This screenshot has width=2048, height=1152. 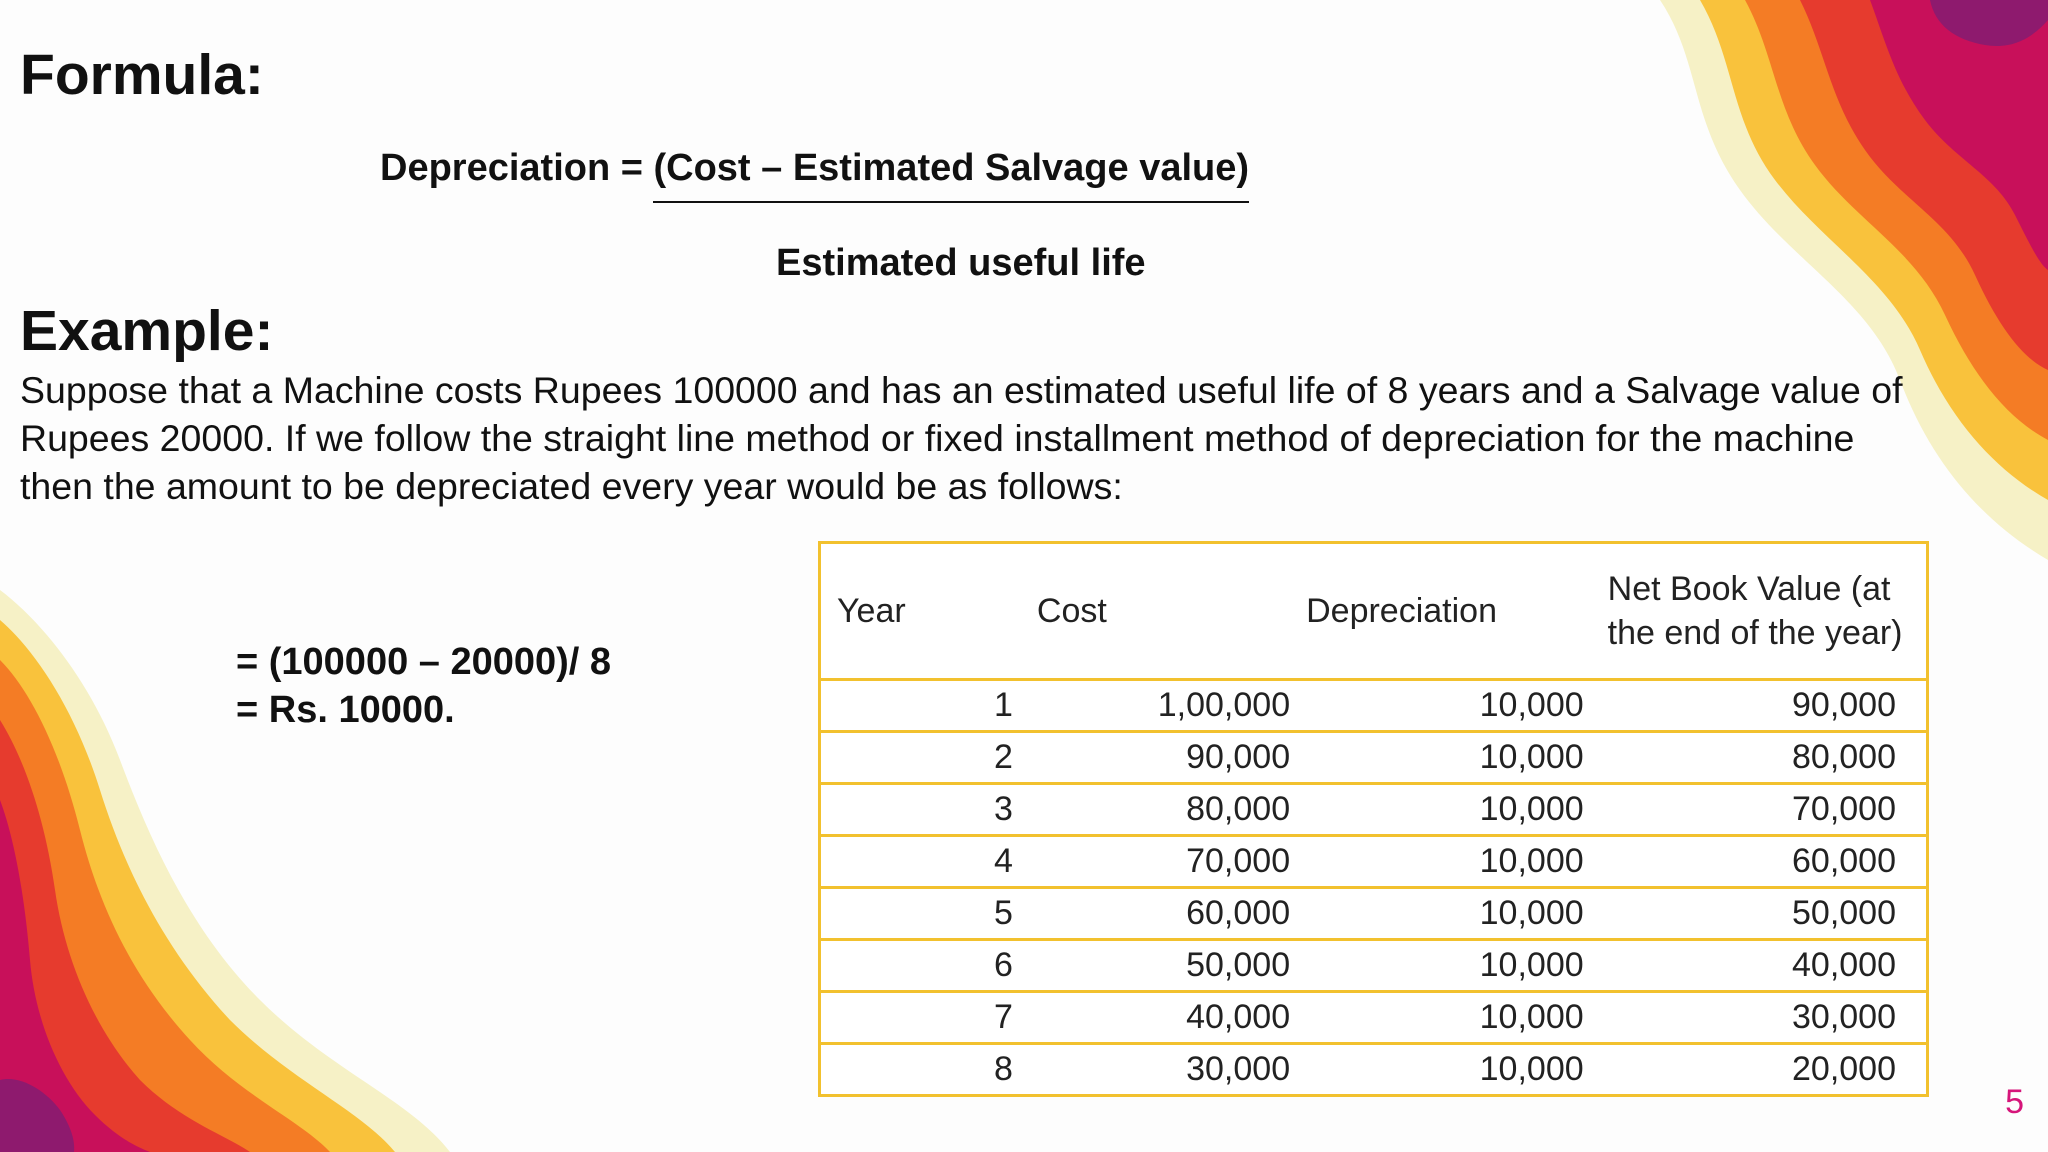 I want to click on cell-cost: 50,000, so click(x=1155, y=966).